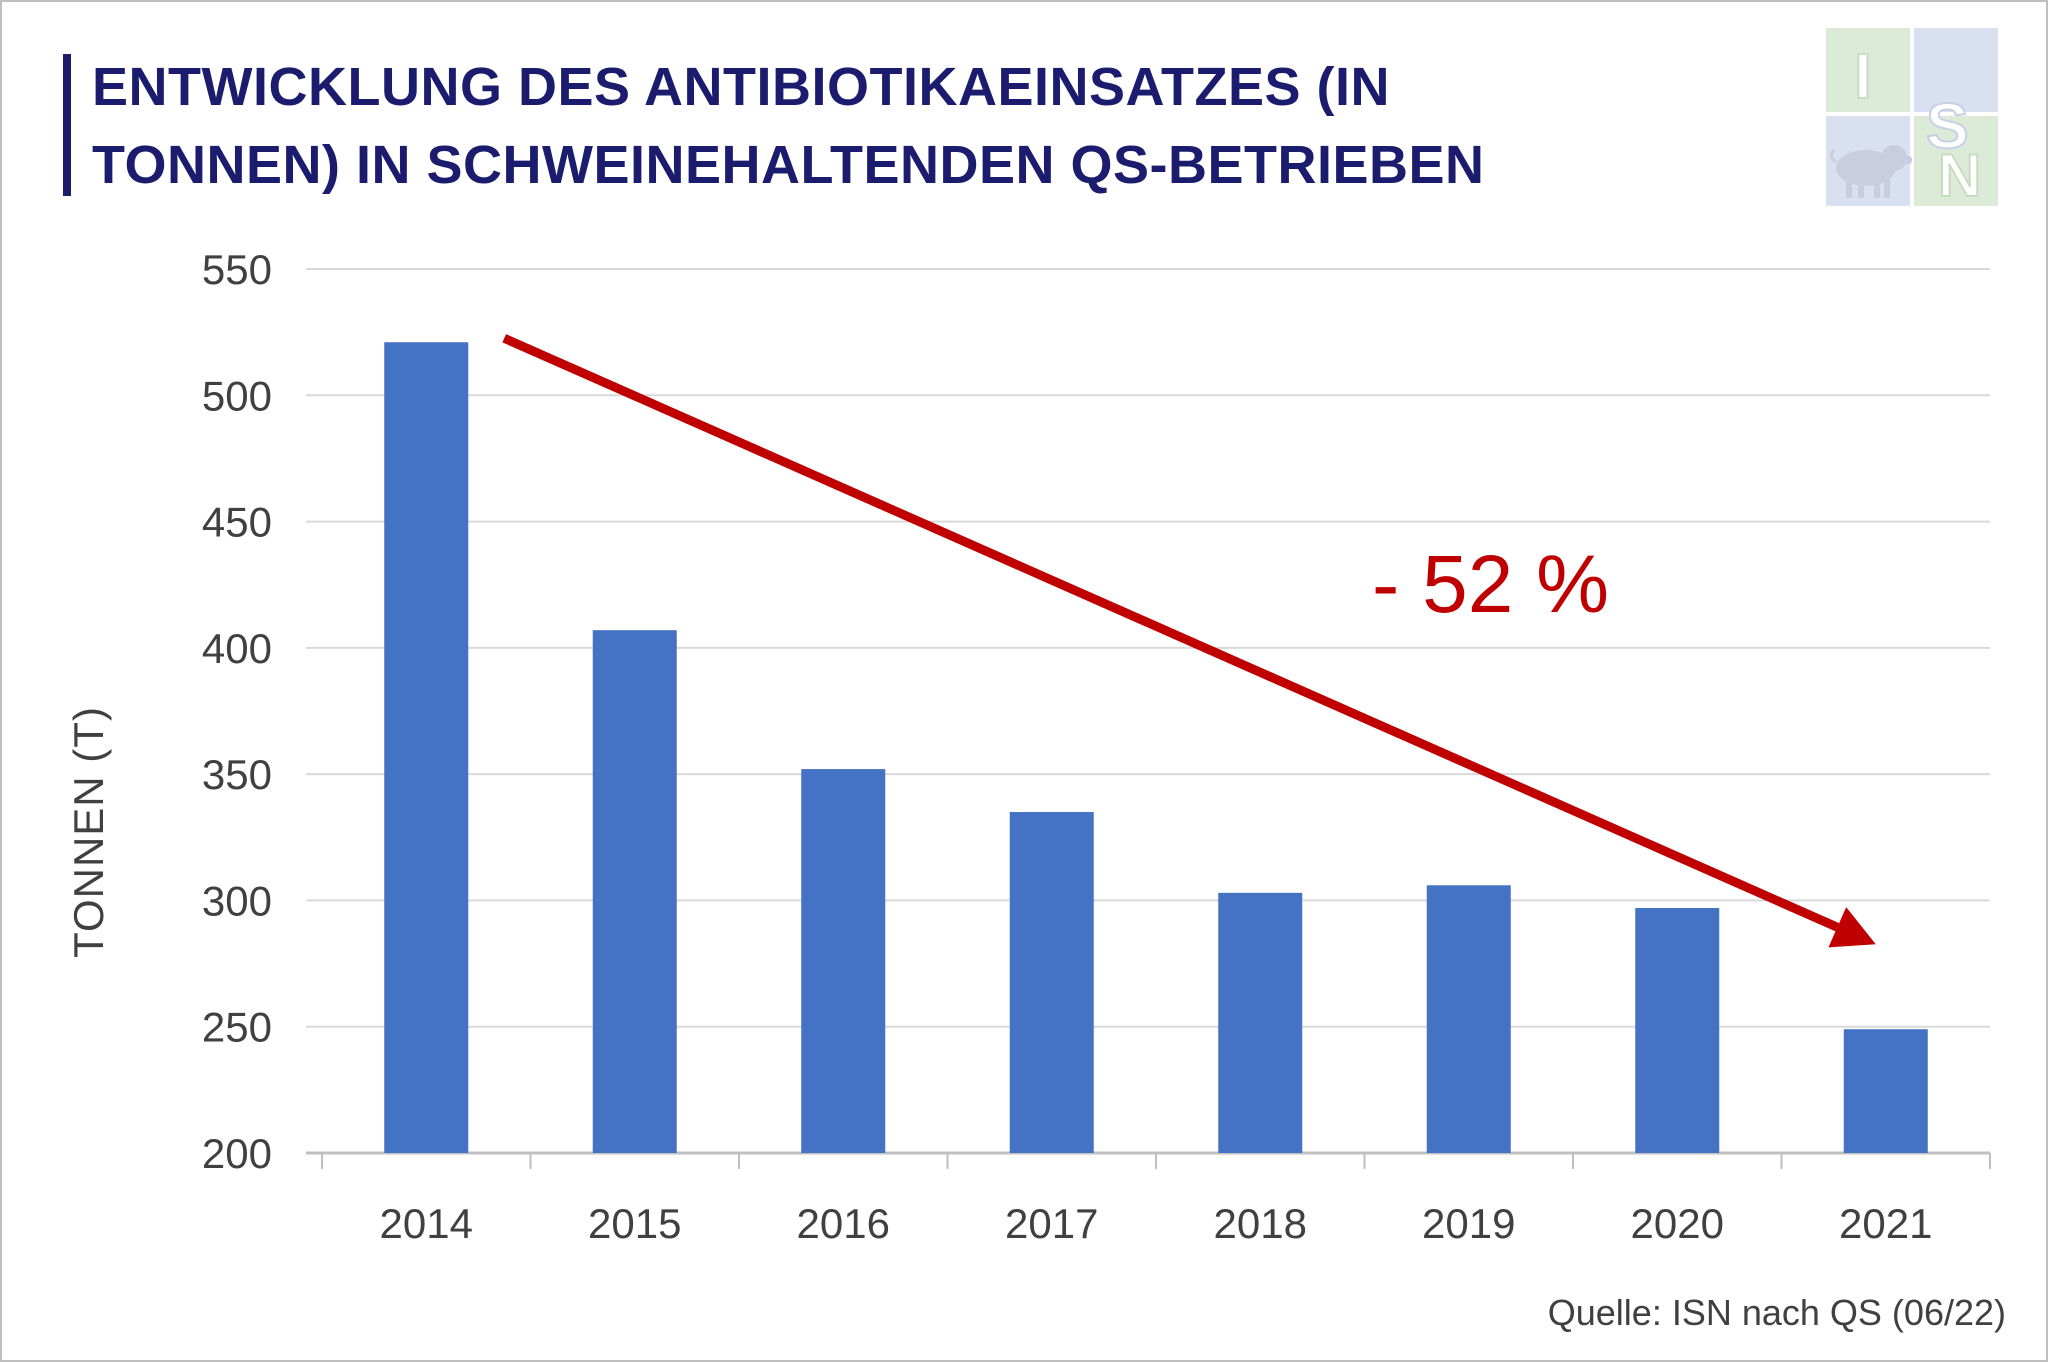 This screenshot has width=2048, height=1362. I want to click on isn-logo: I S N, so click(1912, 119).